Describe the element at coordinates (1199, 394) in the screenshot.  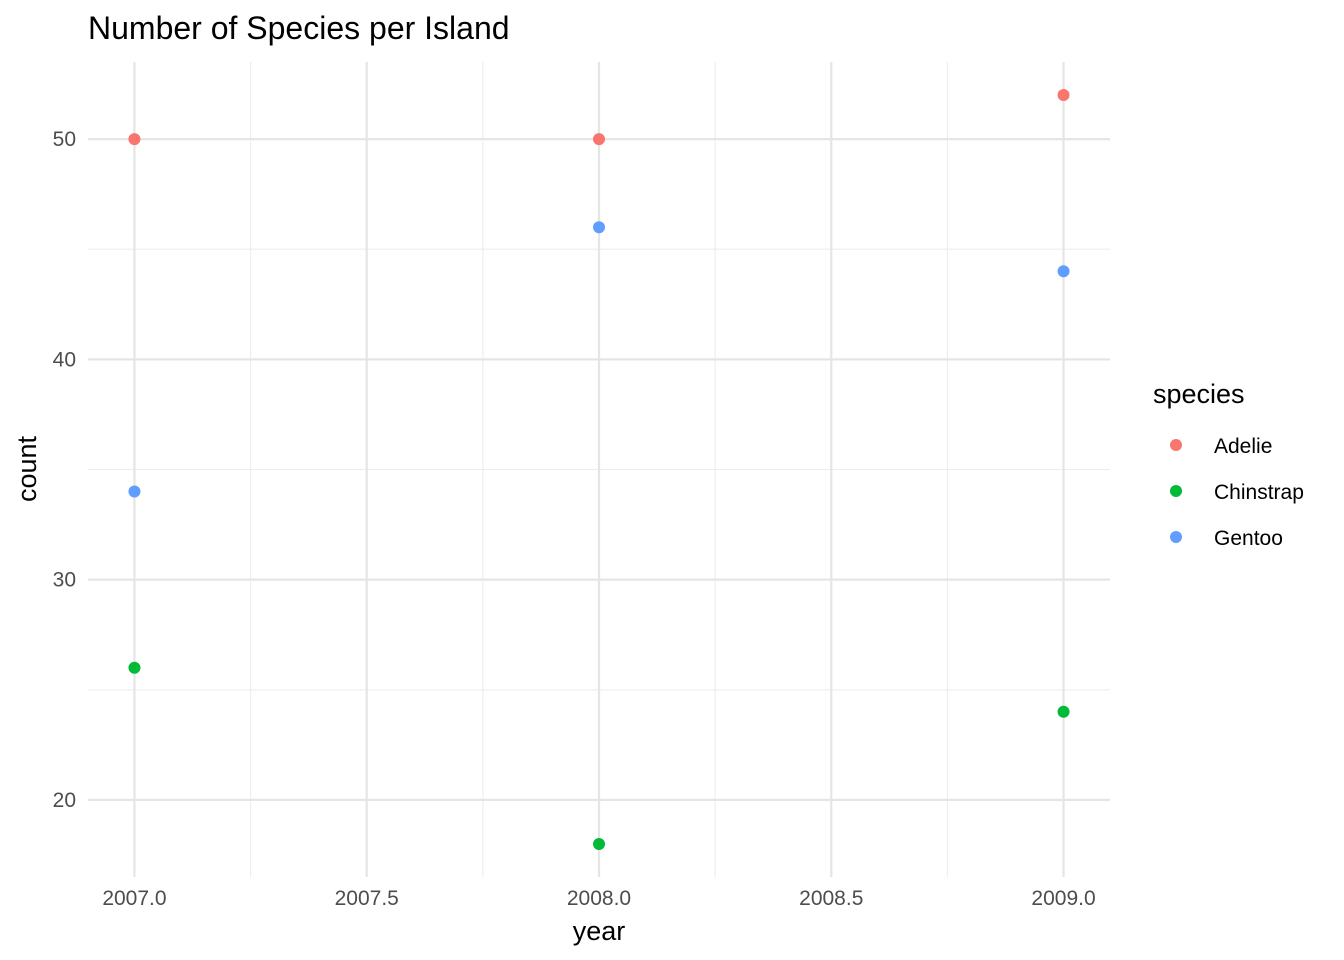
I see `legend-title: species` at that location.